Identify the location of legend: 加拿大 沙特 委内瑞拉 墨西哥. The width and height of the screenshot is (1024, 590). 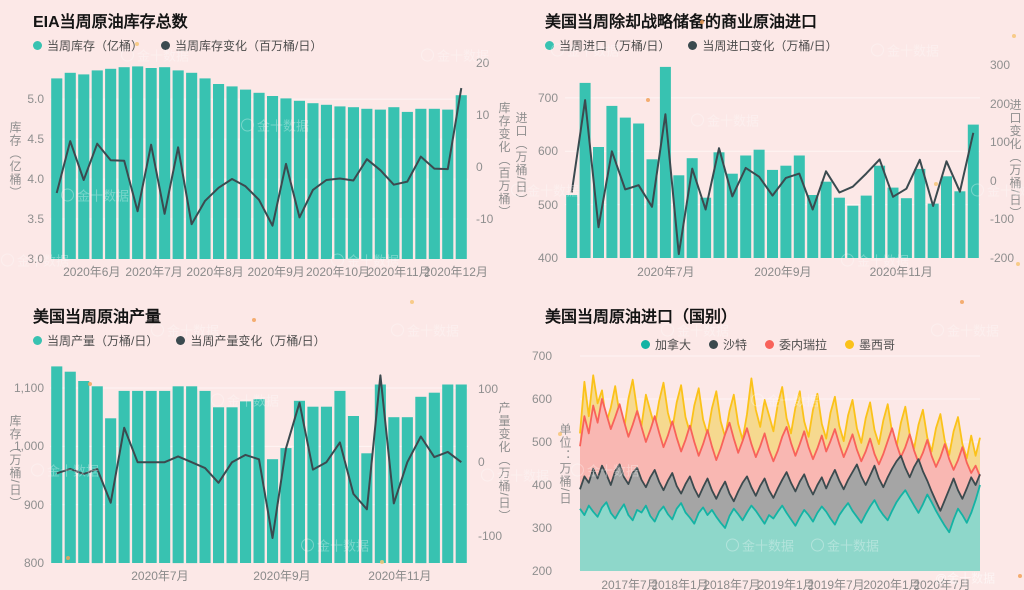
(768, 344).